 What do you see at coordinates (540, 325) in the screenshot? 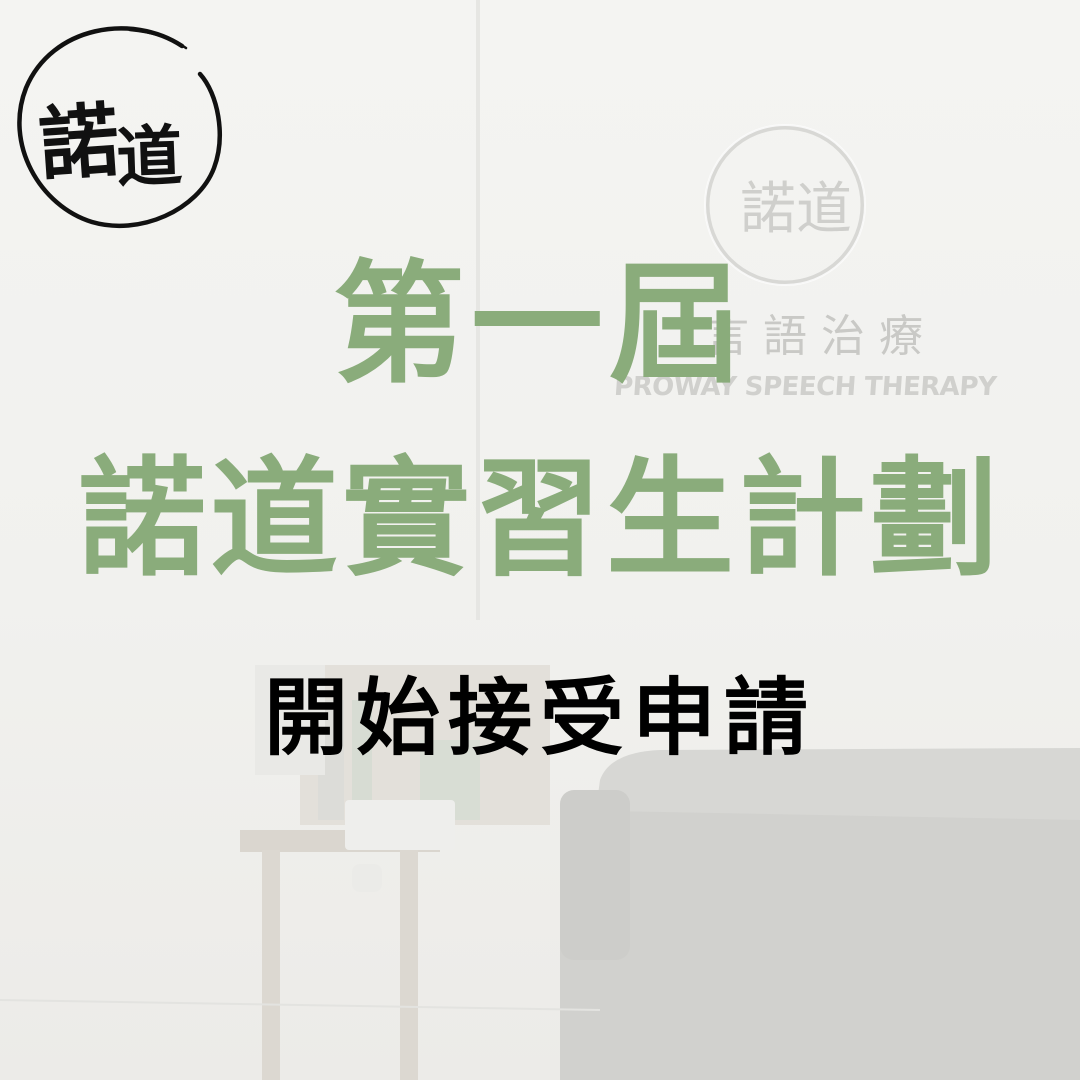
I see `headline-line-1: 第一屆` at bounding box center [540, 325].